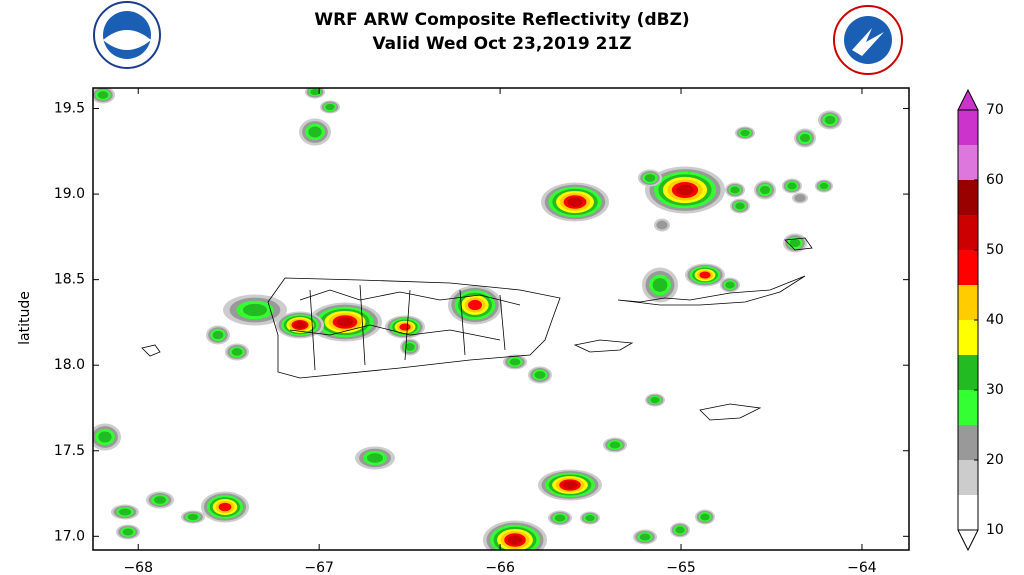  Describe the element at coordinates (968, 99) in the screenshot. I see `colorbar-extend-top` at that location.